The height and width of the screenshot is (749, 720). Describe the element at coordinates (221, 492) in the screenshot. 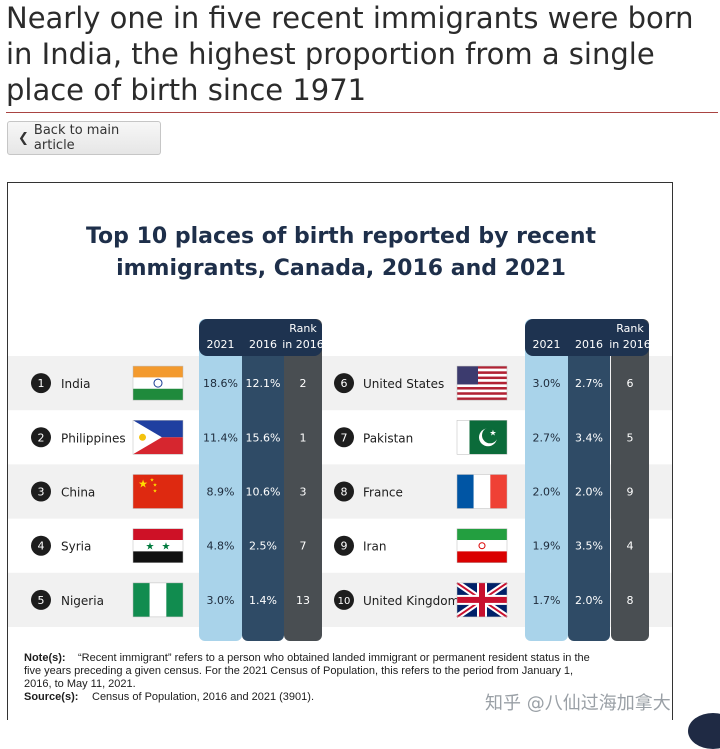

I see `value-2021: 8.9%` at that location.